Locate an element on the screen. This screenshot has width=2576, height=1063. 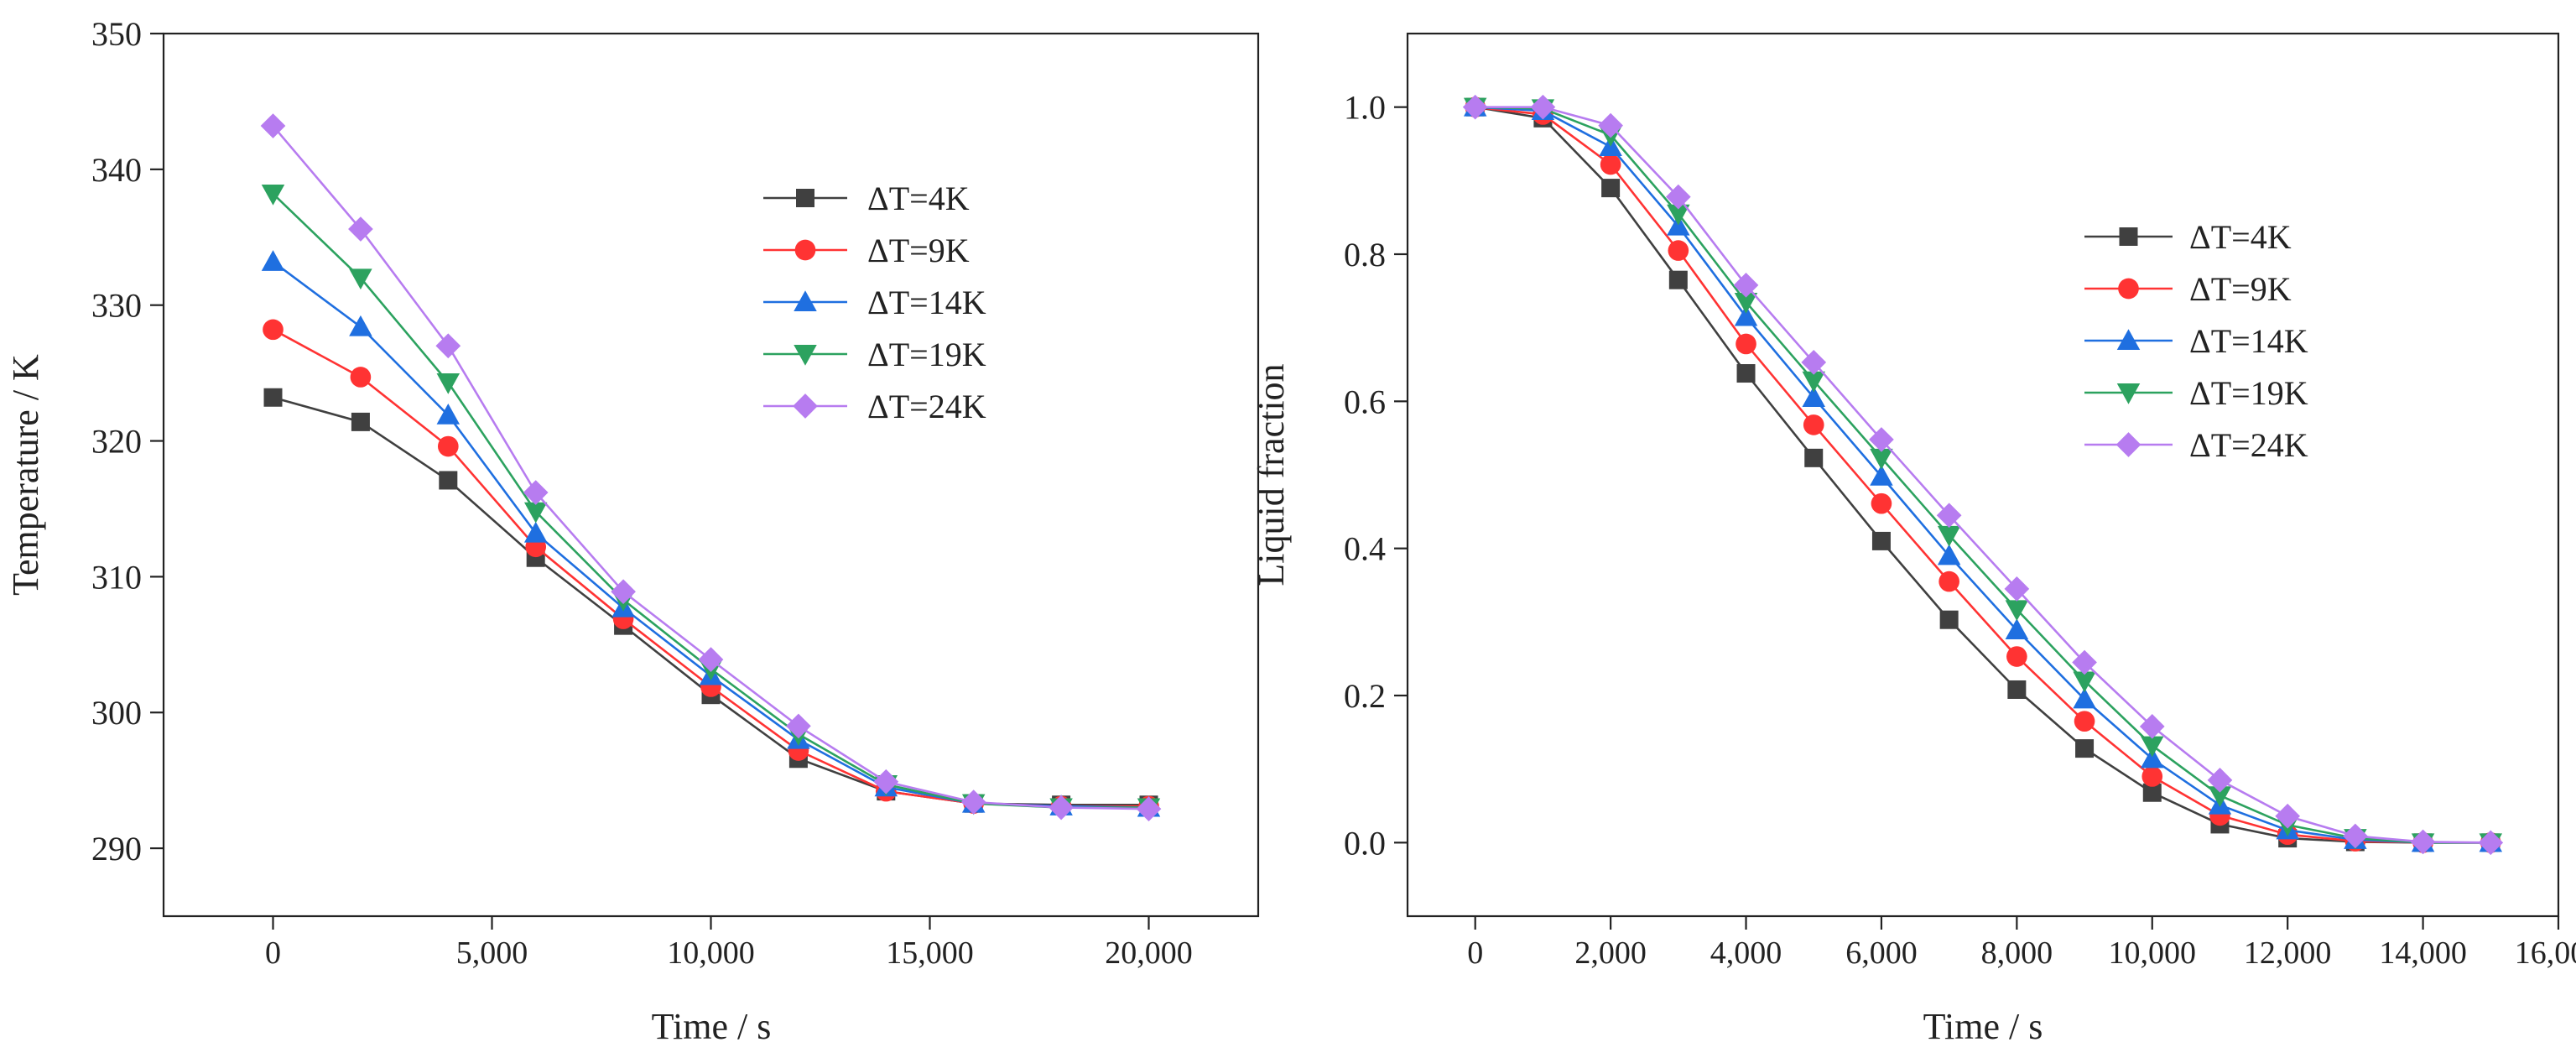
legend-entry: ΔT=9K is located at coordinates (2188, 289).